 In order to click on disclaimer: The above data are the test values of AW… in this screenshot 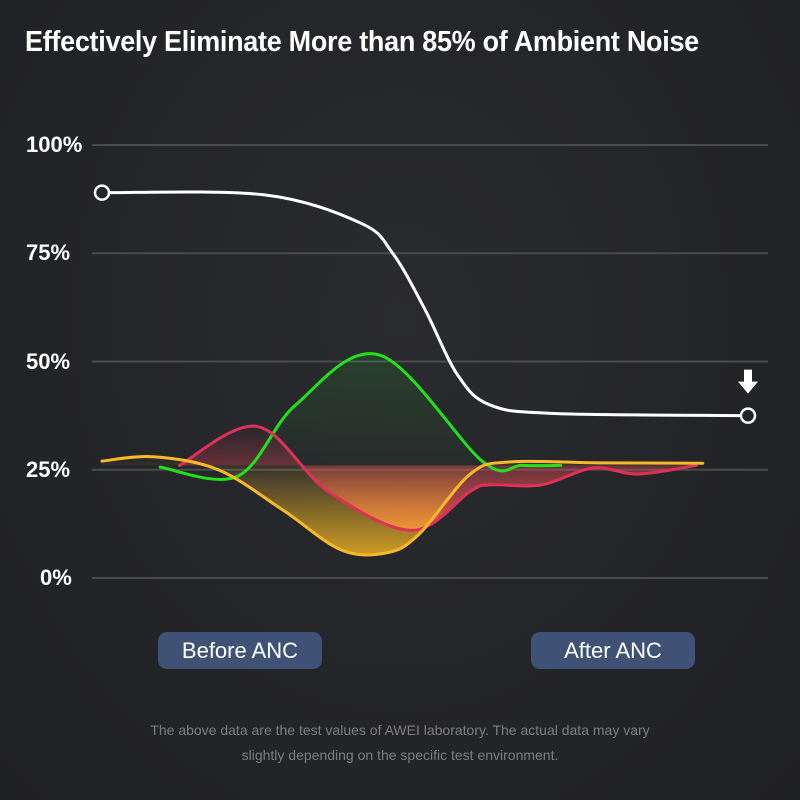, I will do `click(400, 743)`.